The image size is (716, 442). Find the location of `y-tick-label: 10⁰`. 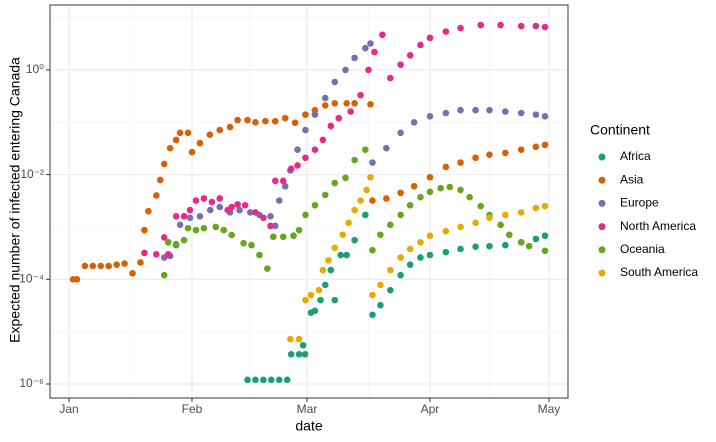

y-tick-label: 10⁰ is located at coordinates (35, 69).